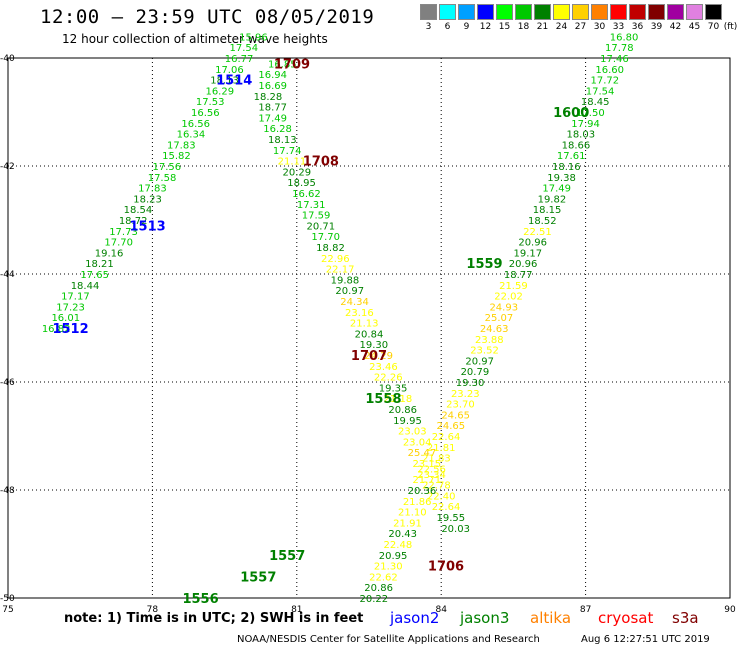 The height and width of the screenshot is (650, 740). I want to click on wave-height-label: 16.29, so click(219, 91).